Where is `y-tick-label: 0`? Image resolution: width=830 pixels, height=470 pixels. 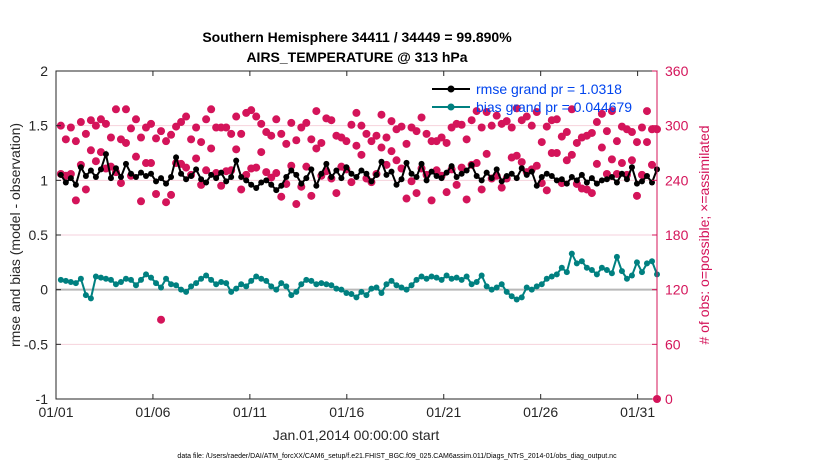
y-tick-label: 0 is located at coordinates (44, 290).